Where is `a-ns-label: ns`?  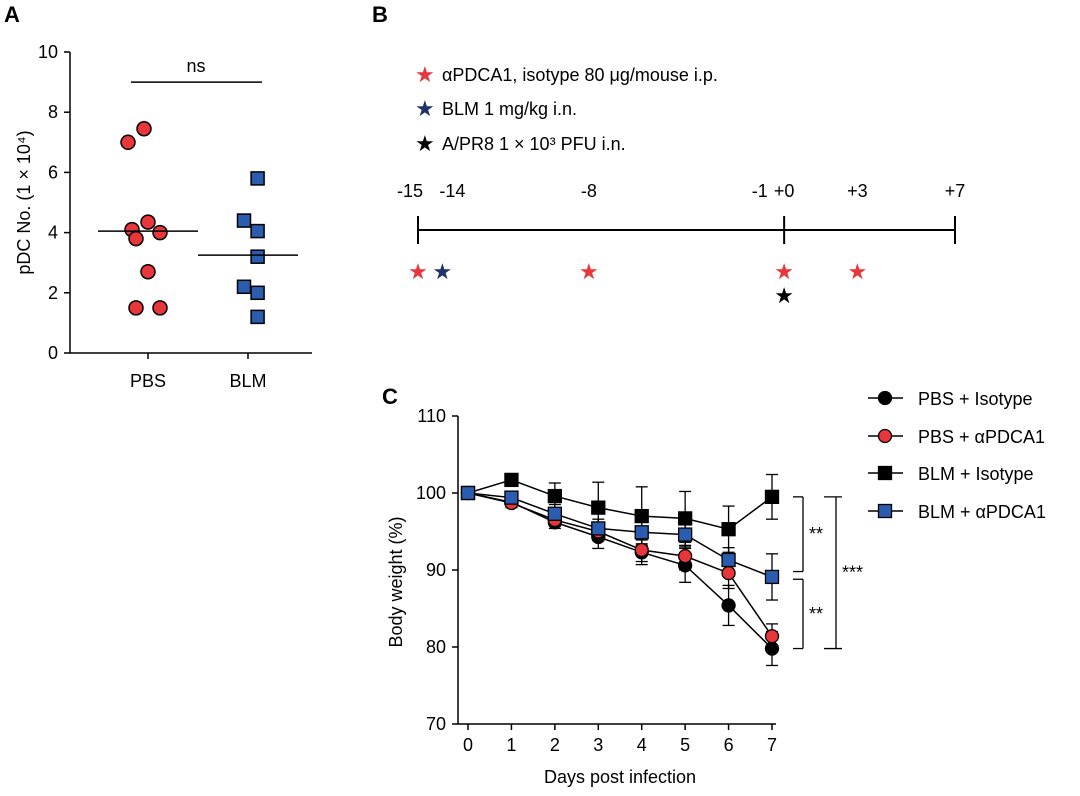 a-ns-label: ns is located at coordinates (195, 66).